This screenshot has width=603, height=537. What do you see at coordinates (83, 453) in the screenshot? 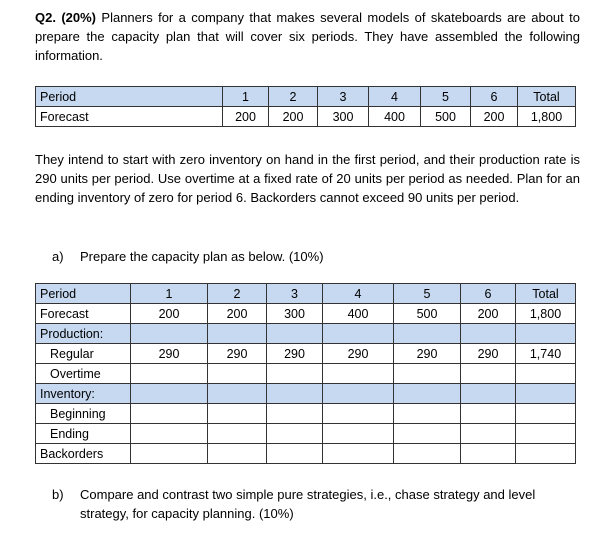
I see `row-label: Backorders` at bounding box center [83, 453].